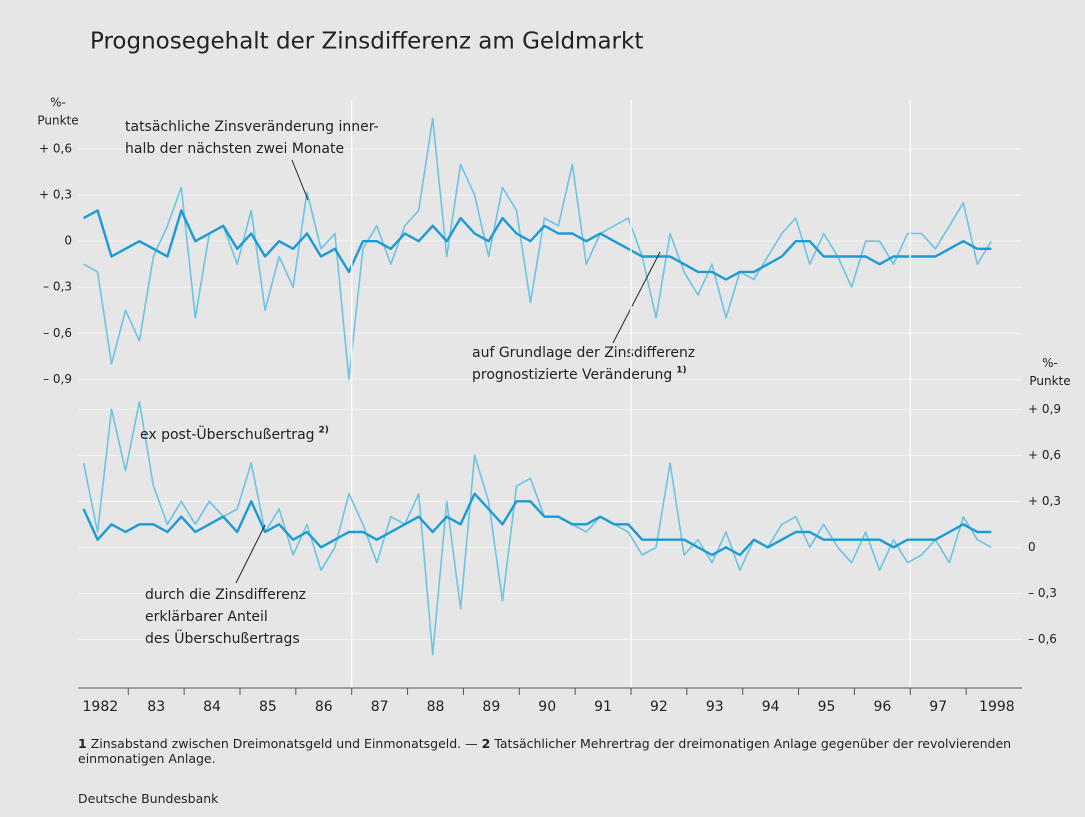 This screenshot has height=817, width=1085. What do you see at coordinates (771, 707) in the screenshot?
I see `x-tick-label: 94` at bounding box center [771, 707].